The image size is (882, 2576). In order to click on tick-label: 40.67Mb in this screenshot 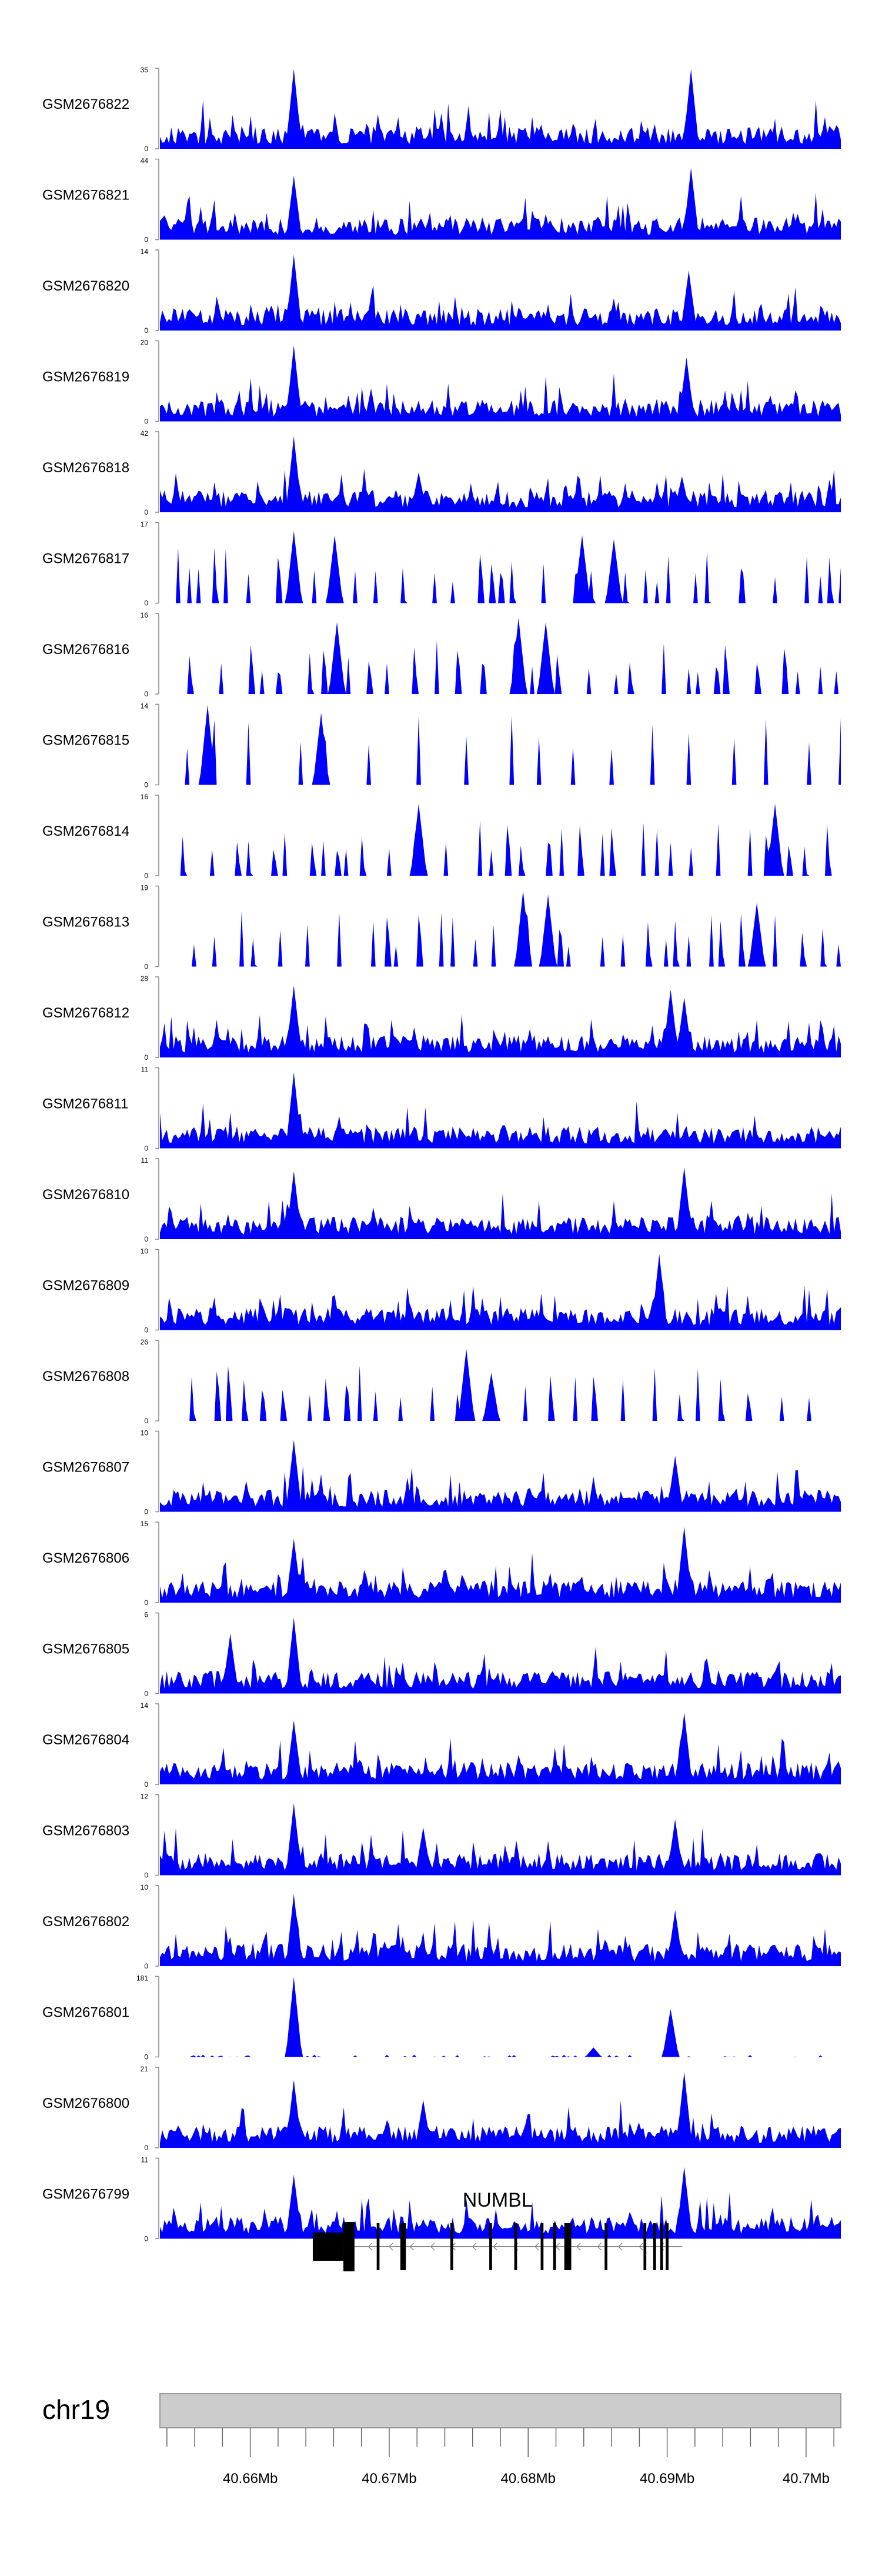, I will do `click(389, 2479)`.